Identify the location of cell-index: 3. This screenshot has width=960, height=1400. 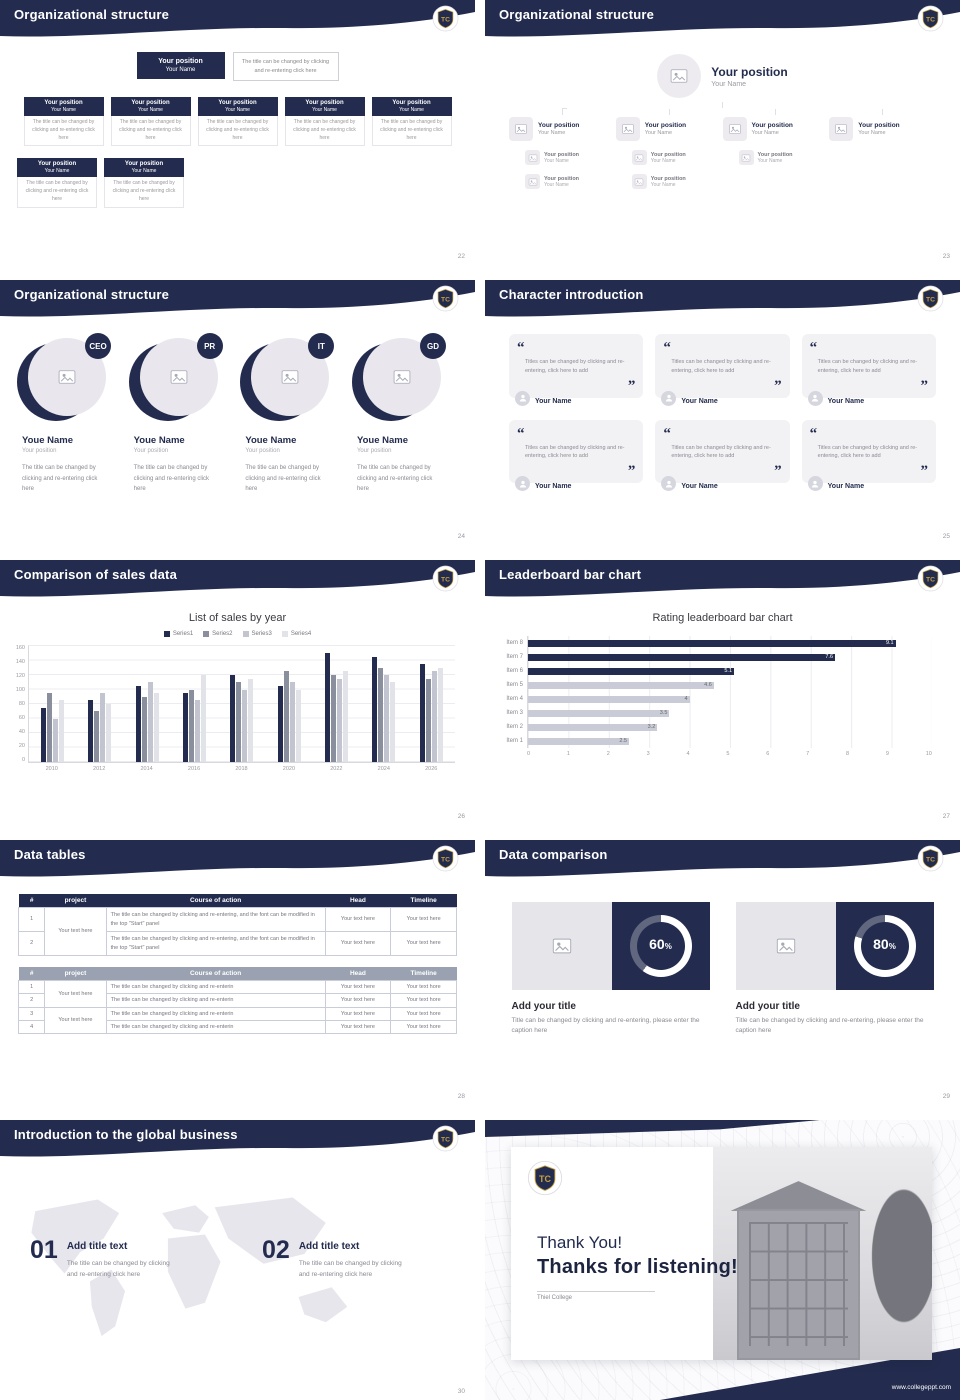
(31, 1013).